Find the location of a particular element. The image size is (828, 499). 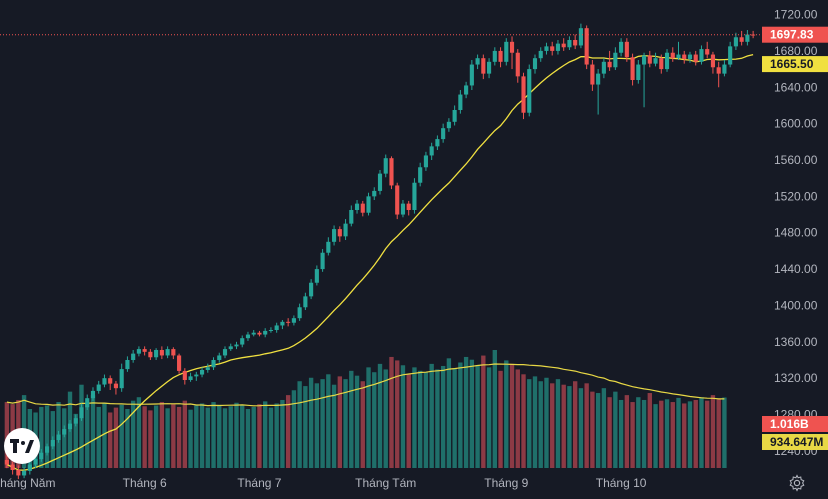

ma-price-label: 1665.50 is located at coordinates (792, 64).